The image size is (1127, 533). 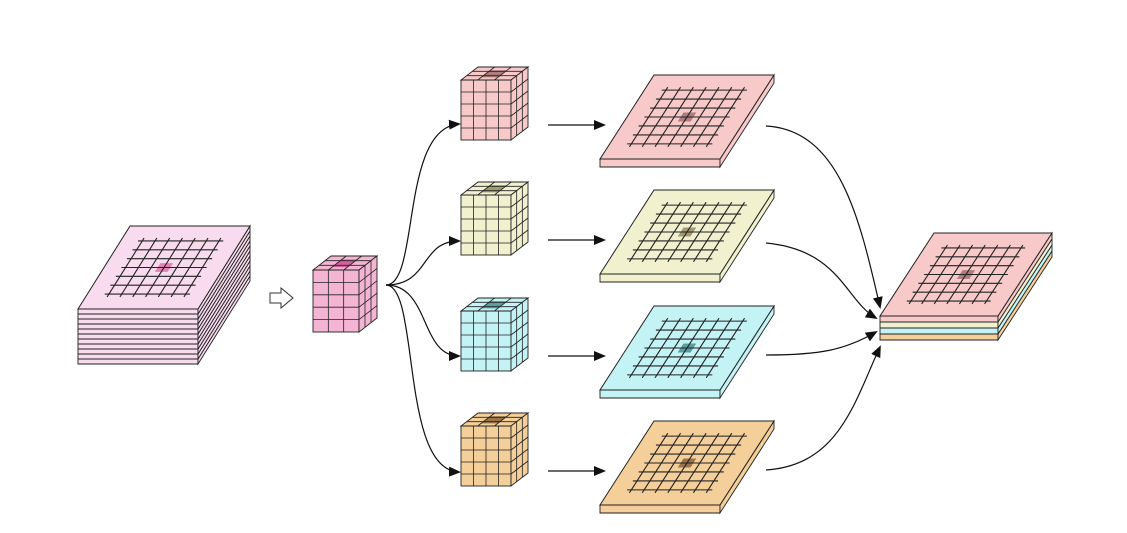 What do you see at coordinates (336, 301) in the screenshot?
I see `kernel-front-face` at bounding box center [336, 301].